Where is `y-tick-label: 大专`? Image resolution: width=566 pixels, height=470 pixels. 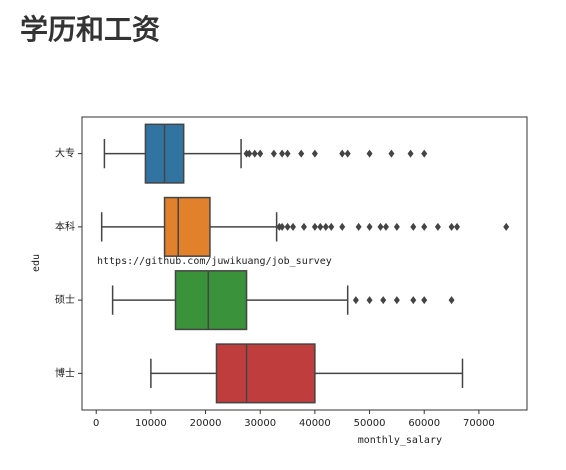
y-tick-label: 大专 is located at coordinates (65, 153).